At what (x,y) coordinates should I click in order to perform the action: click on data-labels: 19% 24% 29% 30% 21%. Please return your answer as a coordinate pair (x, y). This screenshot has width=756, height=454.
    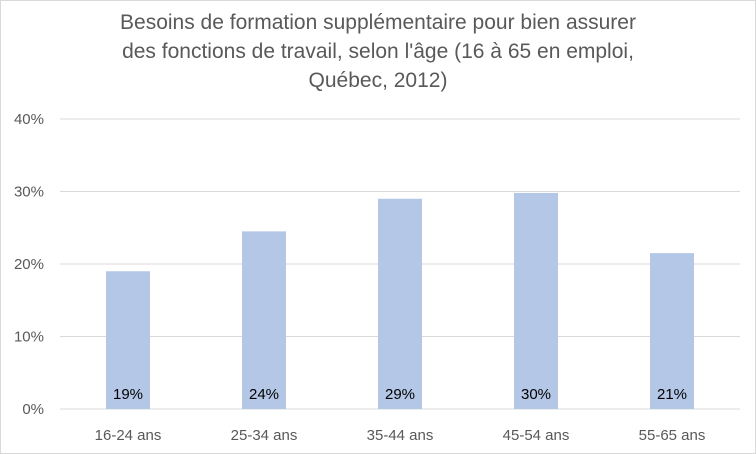
    Looking at the image, I should click on (400, 394).